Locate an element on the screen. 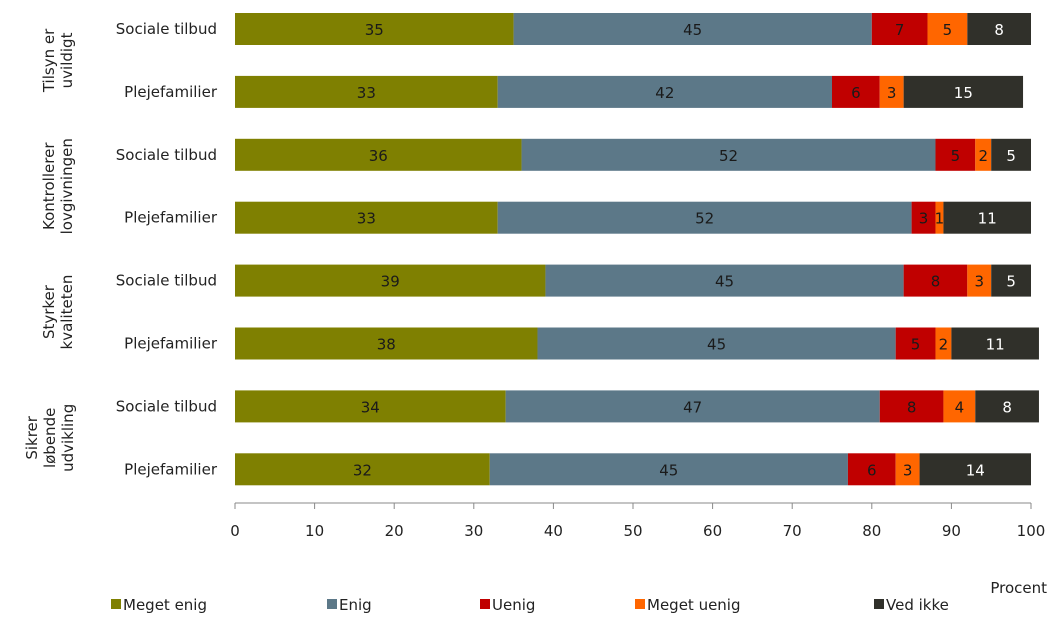 This screenshot has height=617, width=1049. bar-value-label: 32 is located at coordinates (362, 470).